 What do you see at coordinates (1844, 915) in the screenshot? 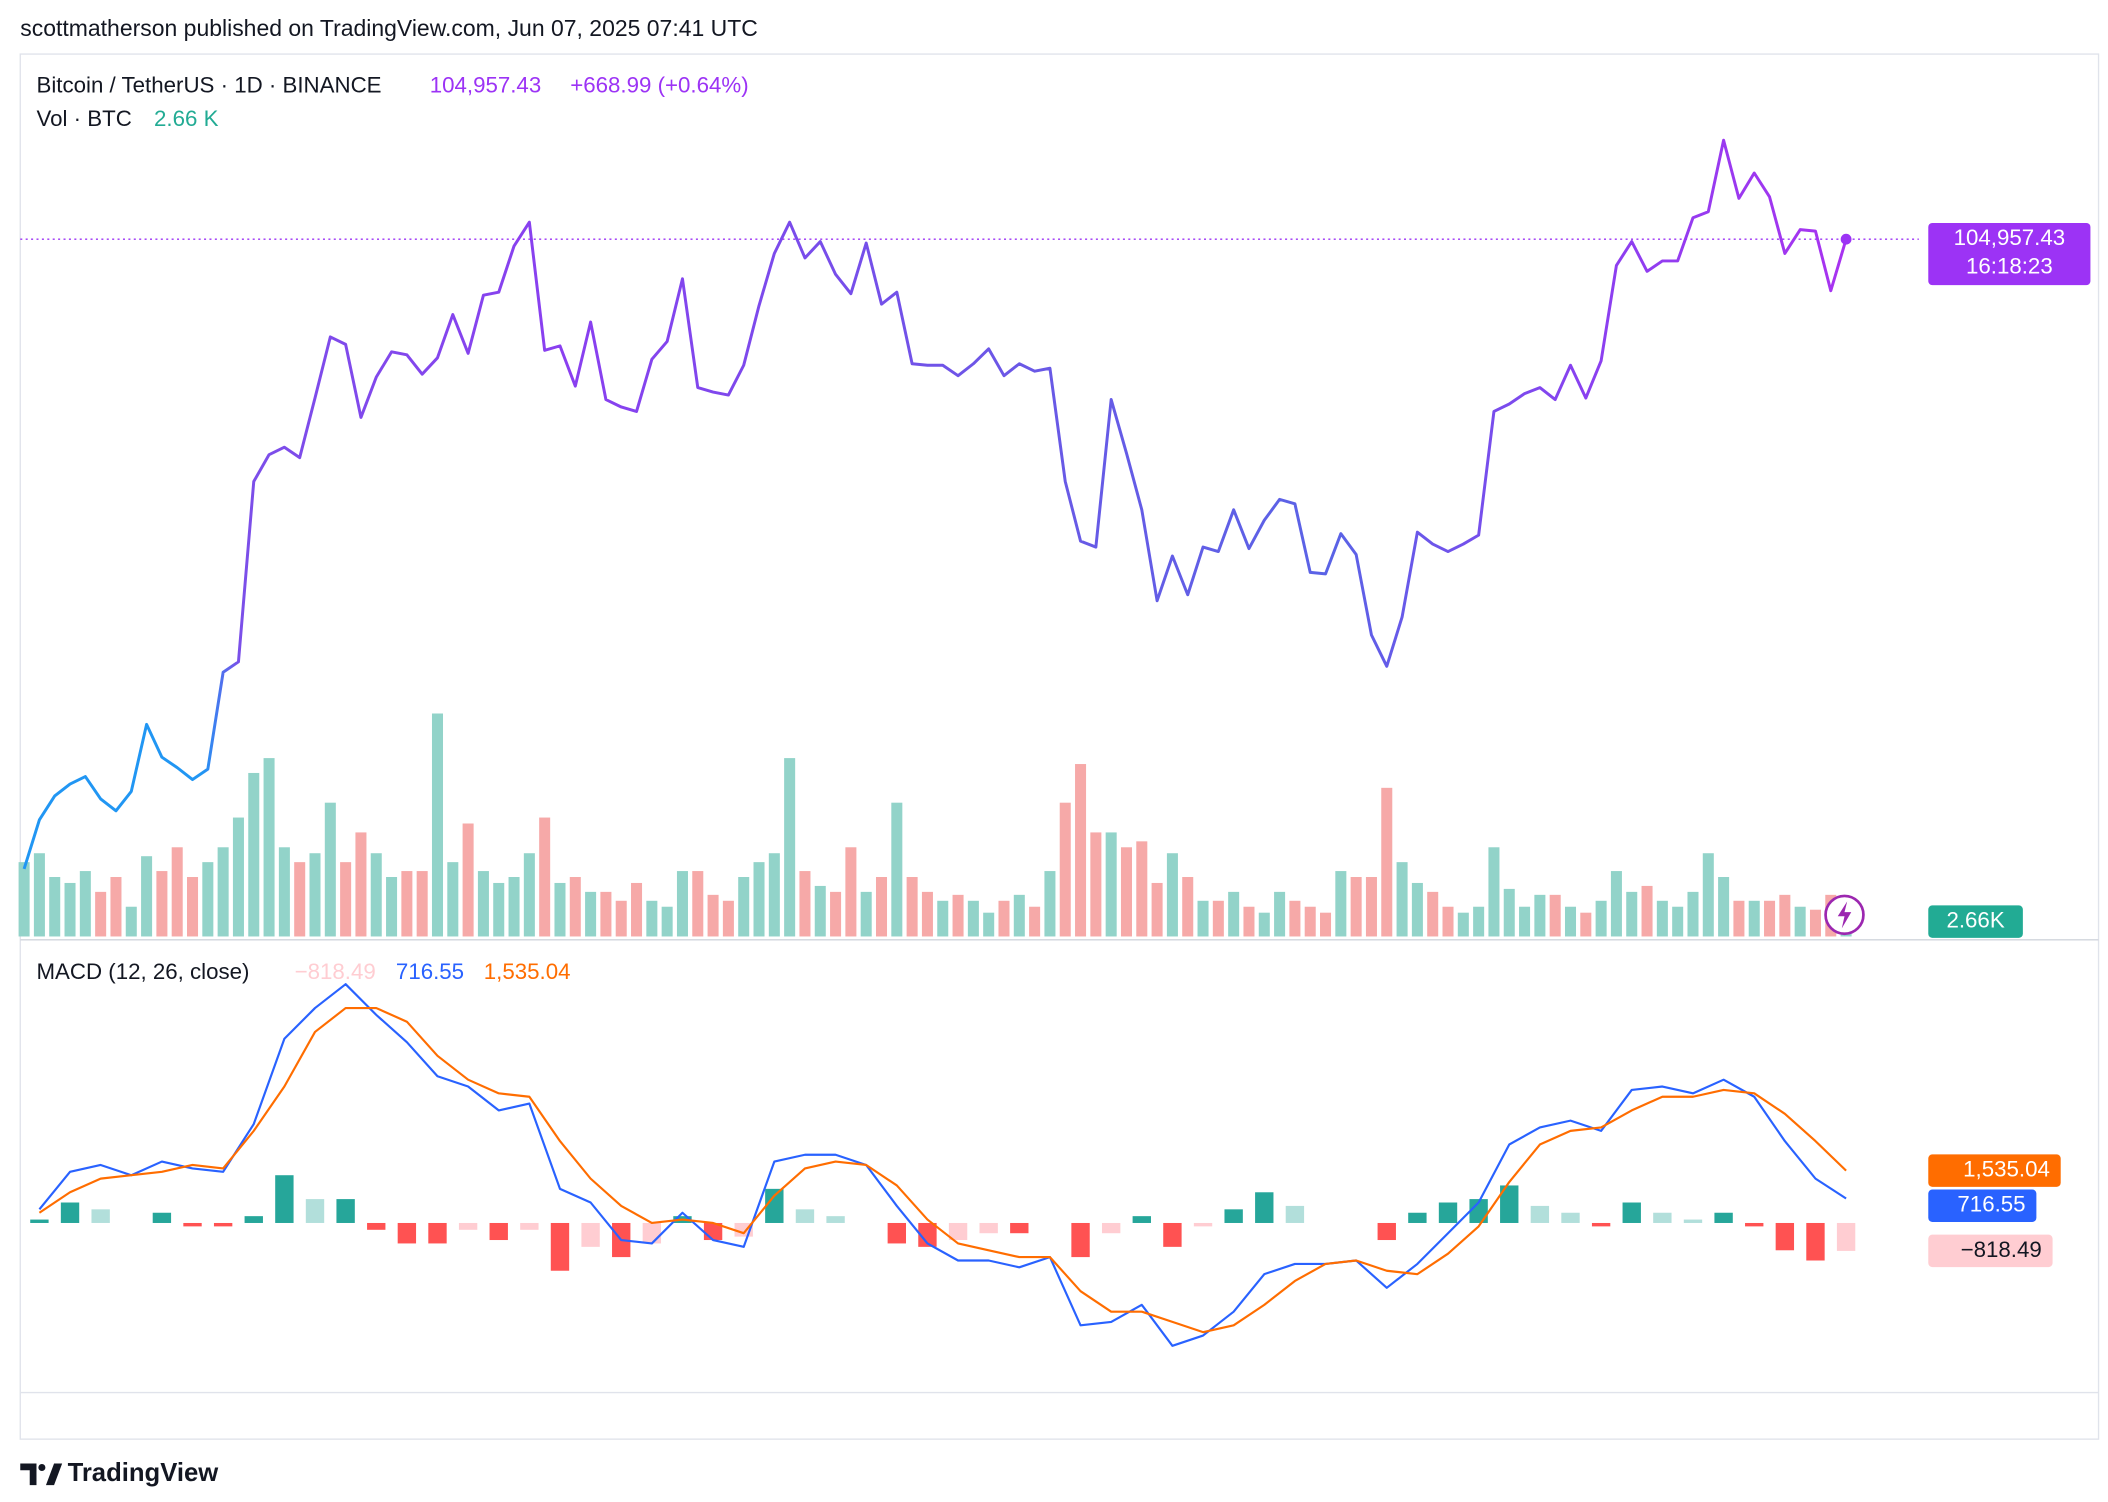
I see `alert-icon` at bounding box center [1844, 915].